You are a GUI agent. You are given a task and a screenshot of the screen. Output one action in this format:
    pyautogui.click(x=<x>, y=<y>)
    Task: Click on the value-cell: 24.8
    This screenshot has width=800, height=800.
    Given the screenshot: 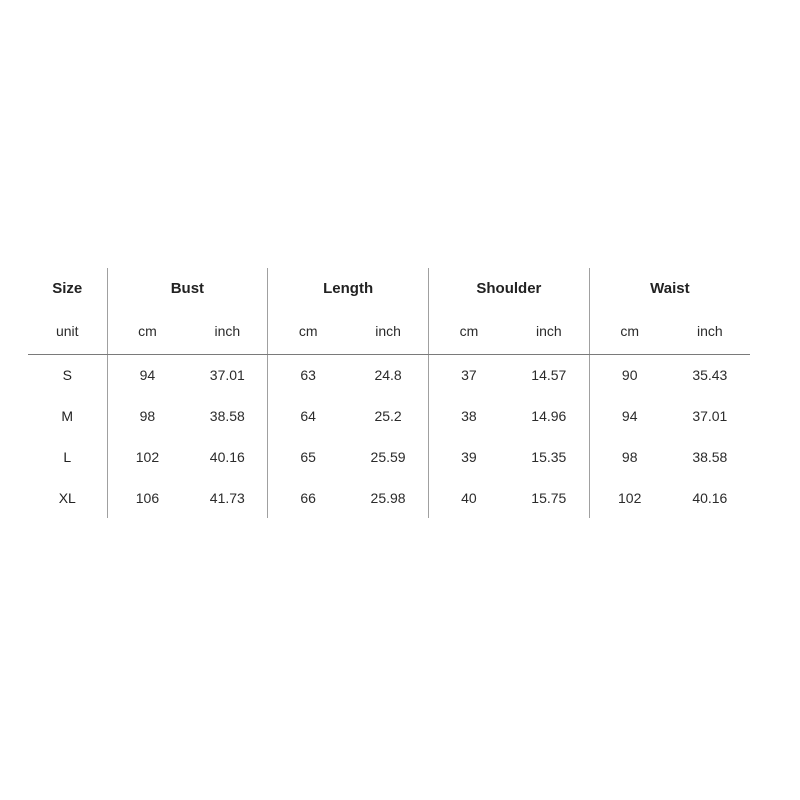 What is the action you would take?
    pyautogui.click(x=389, y=374)
    